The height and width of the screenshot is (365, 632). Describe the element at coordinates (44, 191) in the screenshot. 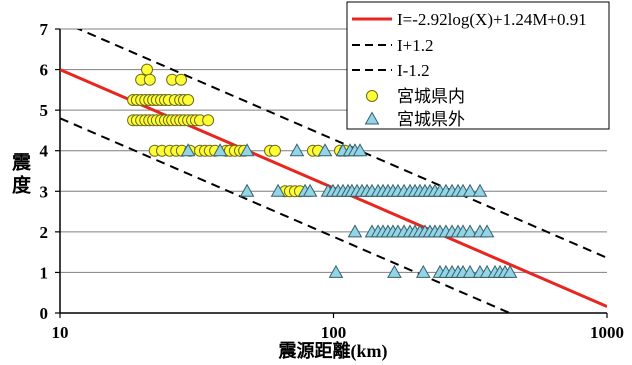

I see `y-tick-label: 3` at that location.